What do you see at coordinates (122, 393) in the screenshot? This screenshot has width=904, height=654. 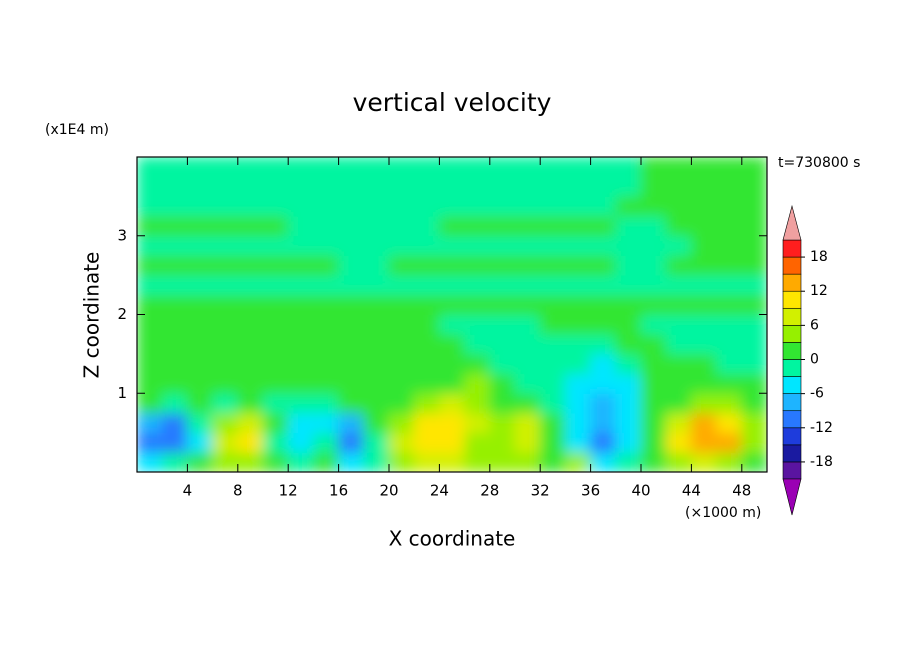 I see `y-tick-label: 1` at bounding box center [122, 393].